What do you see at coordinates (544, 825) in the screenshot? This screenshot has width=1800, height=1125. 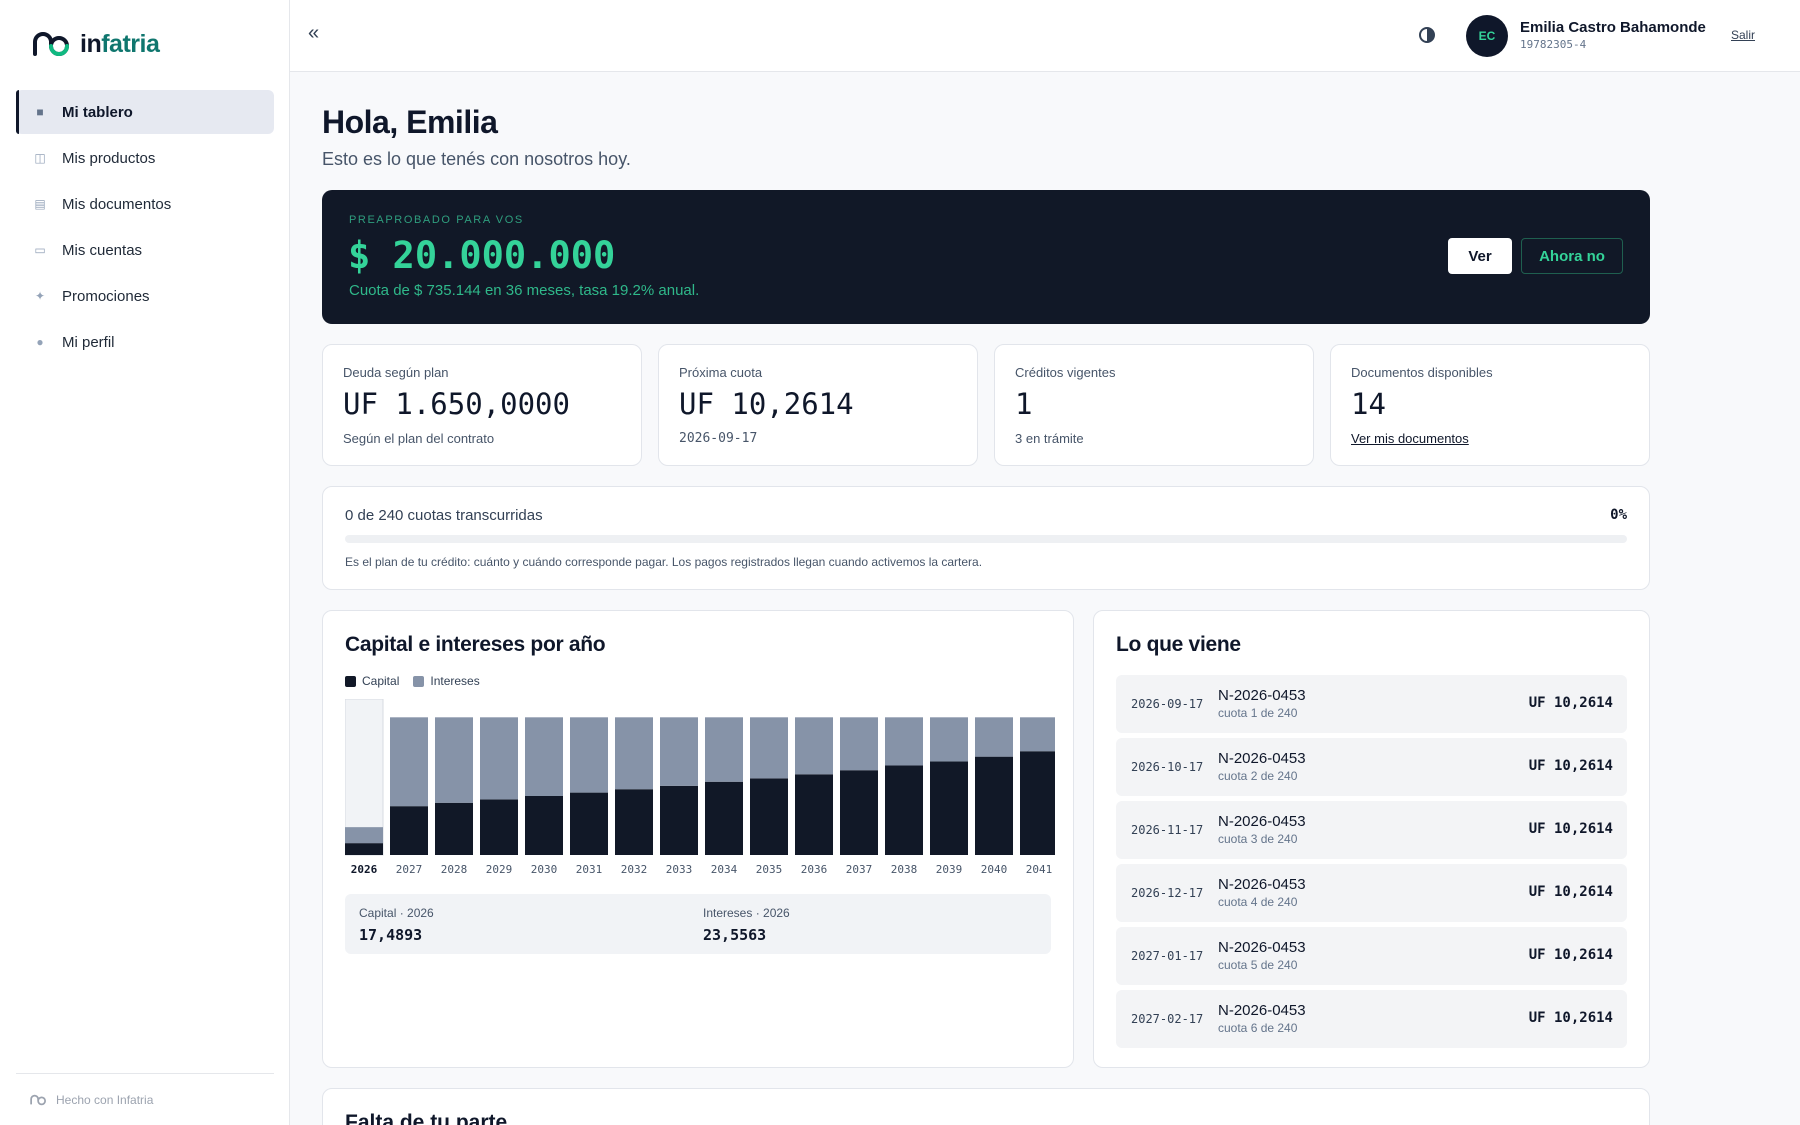 I see `bar-capital-2030` at bounding box center [544, 825].